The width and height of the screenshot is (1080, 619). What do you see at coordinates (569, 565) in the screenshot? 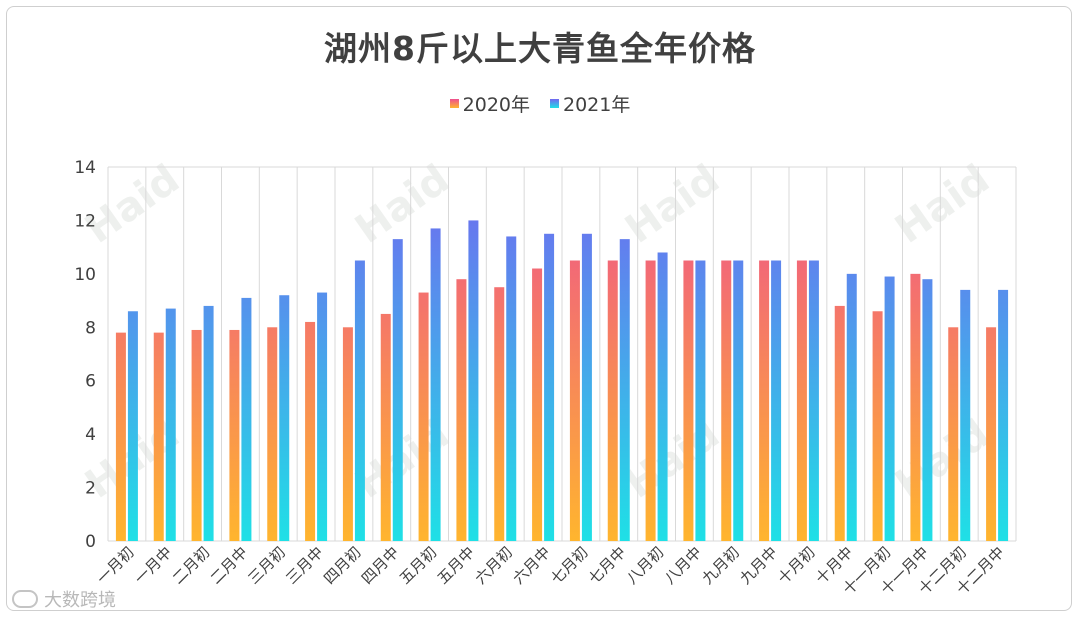
I see `x-category-label: 七月初` at bounding box center [569, 565].